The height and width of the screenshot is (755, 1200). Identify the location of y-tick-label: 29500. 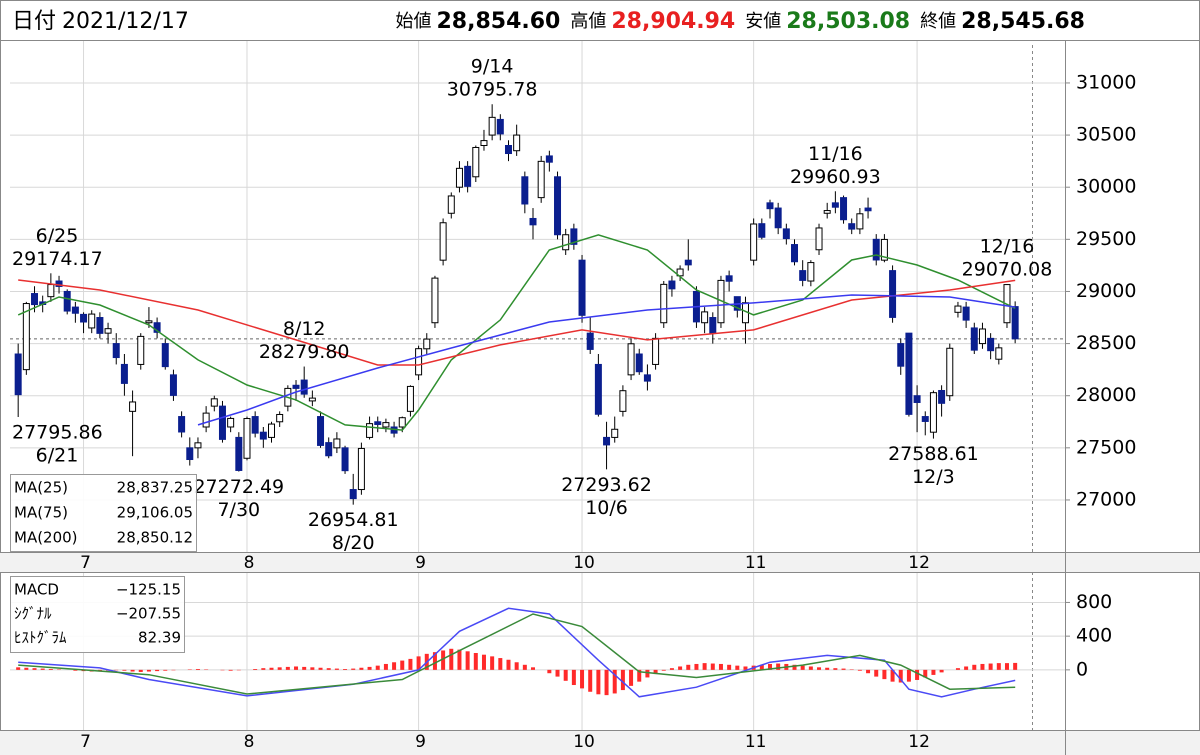
(1106, 239).